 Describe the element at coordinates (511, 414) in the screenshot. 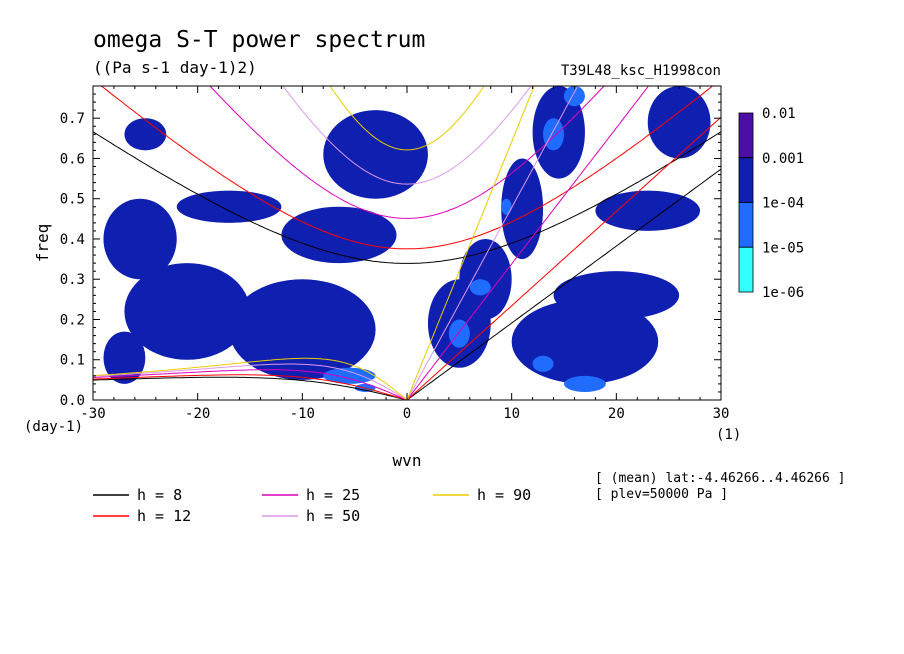

I see `x-tick-label: 10` at that location.